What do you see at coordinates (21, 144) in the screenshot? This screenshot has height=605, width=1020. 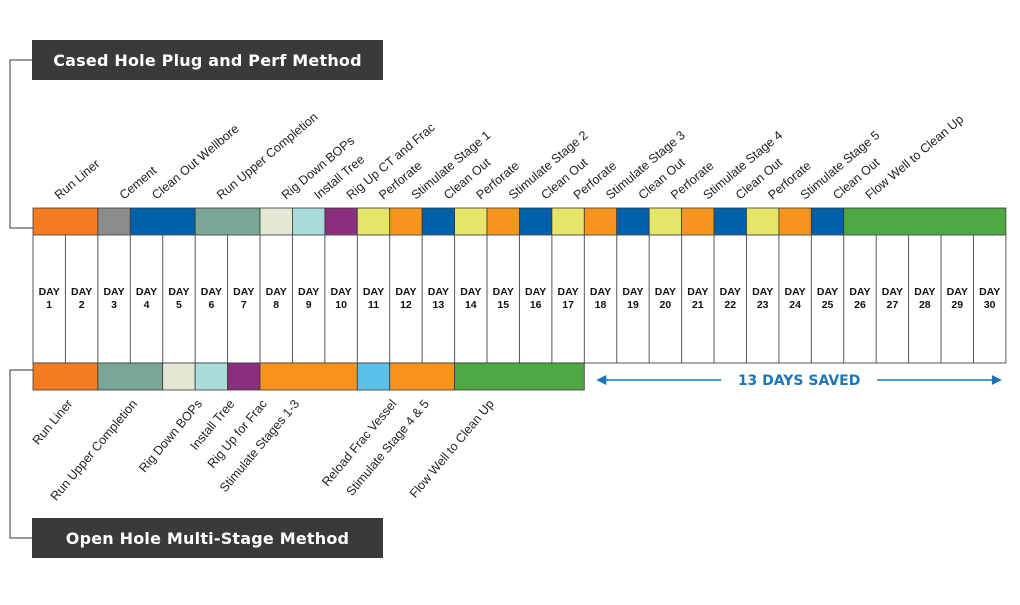 I see `top-bracket-line` at bounding box center [21, 144].